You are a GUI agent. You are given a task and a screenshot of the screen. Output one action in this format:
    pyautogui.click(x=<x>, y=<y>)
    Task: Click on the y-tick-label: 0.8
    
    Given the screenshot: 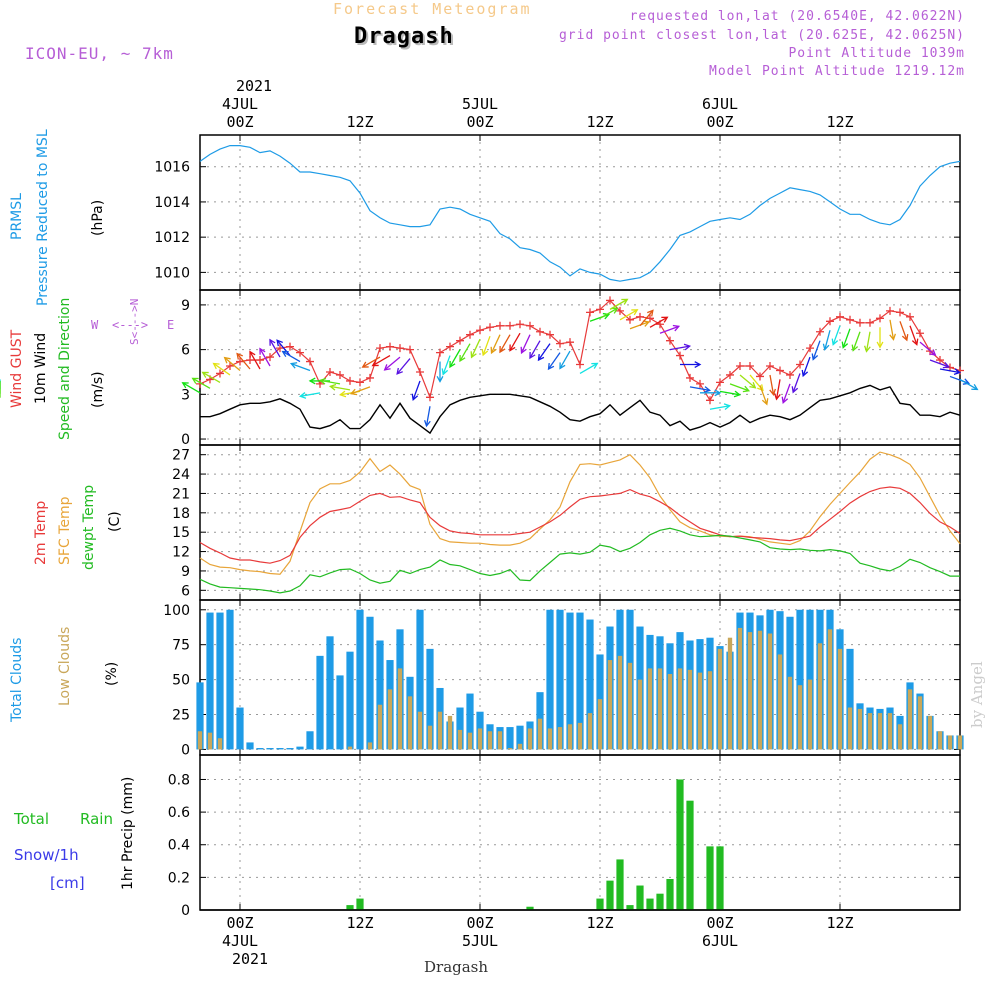 What is the action you would take?
    pyautogui.click(x=179, y=780)
    